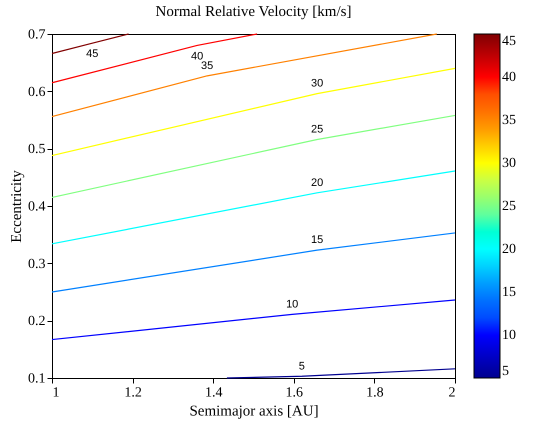 The width and height of the screenshot is (537, 427). What do you see at coordinates (37, 35) in the screenshot?
I see `y-tick-label: 0.7` at bounding box center [37, 35].